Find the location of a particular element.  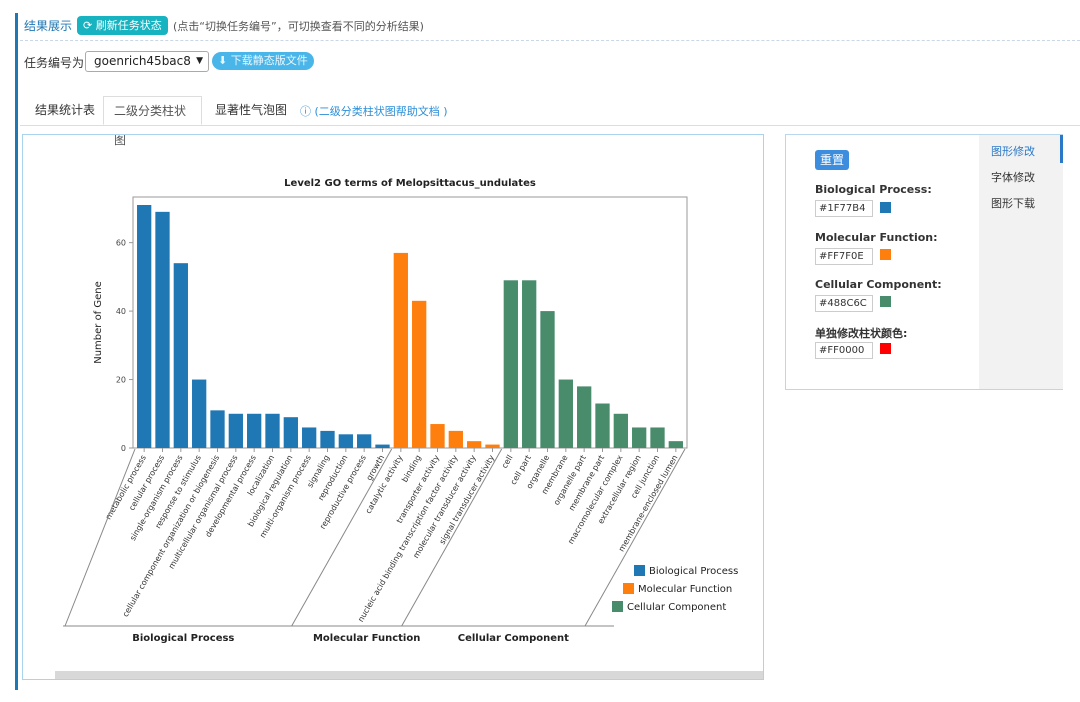

download-icon: ⬇ is located at coordinates (224, 60).